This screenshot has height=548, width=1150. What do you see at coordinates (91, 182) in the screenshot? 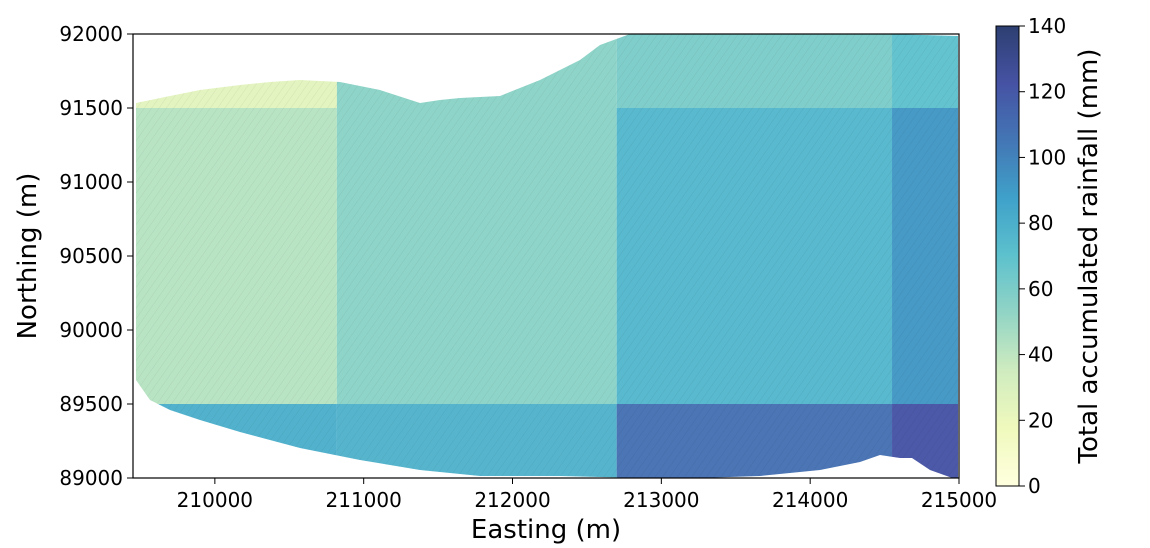
I see `y-tick-label: 91000` at bounding box center [91, 182].